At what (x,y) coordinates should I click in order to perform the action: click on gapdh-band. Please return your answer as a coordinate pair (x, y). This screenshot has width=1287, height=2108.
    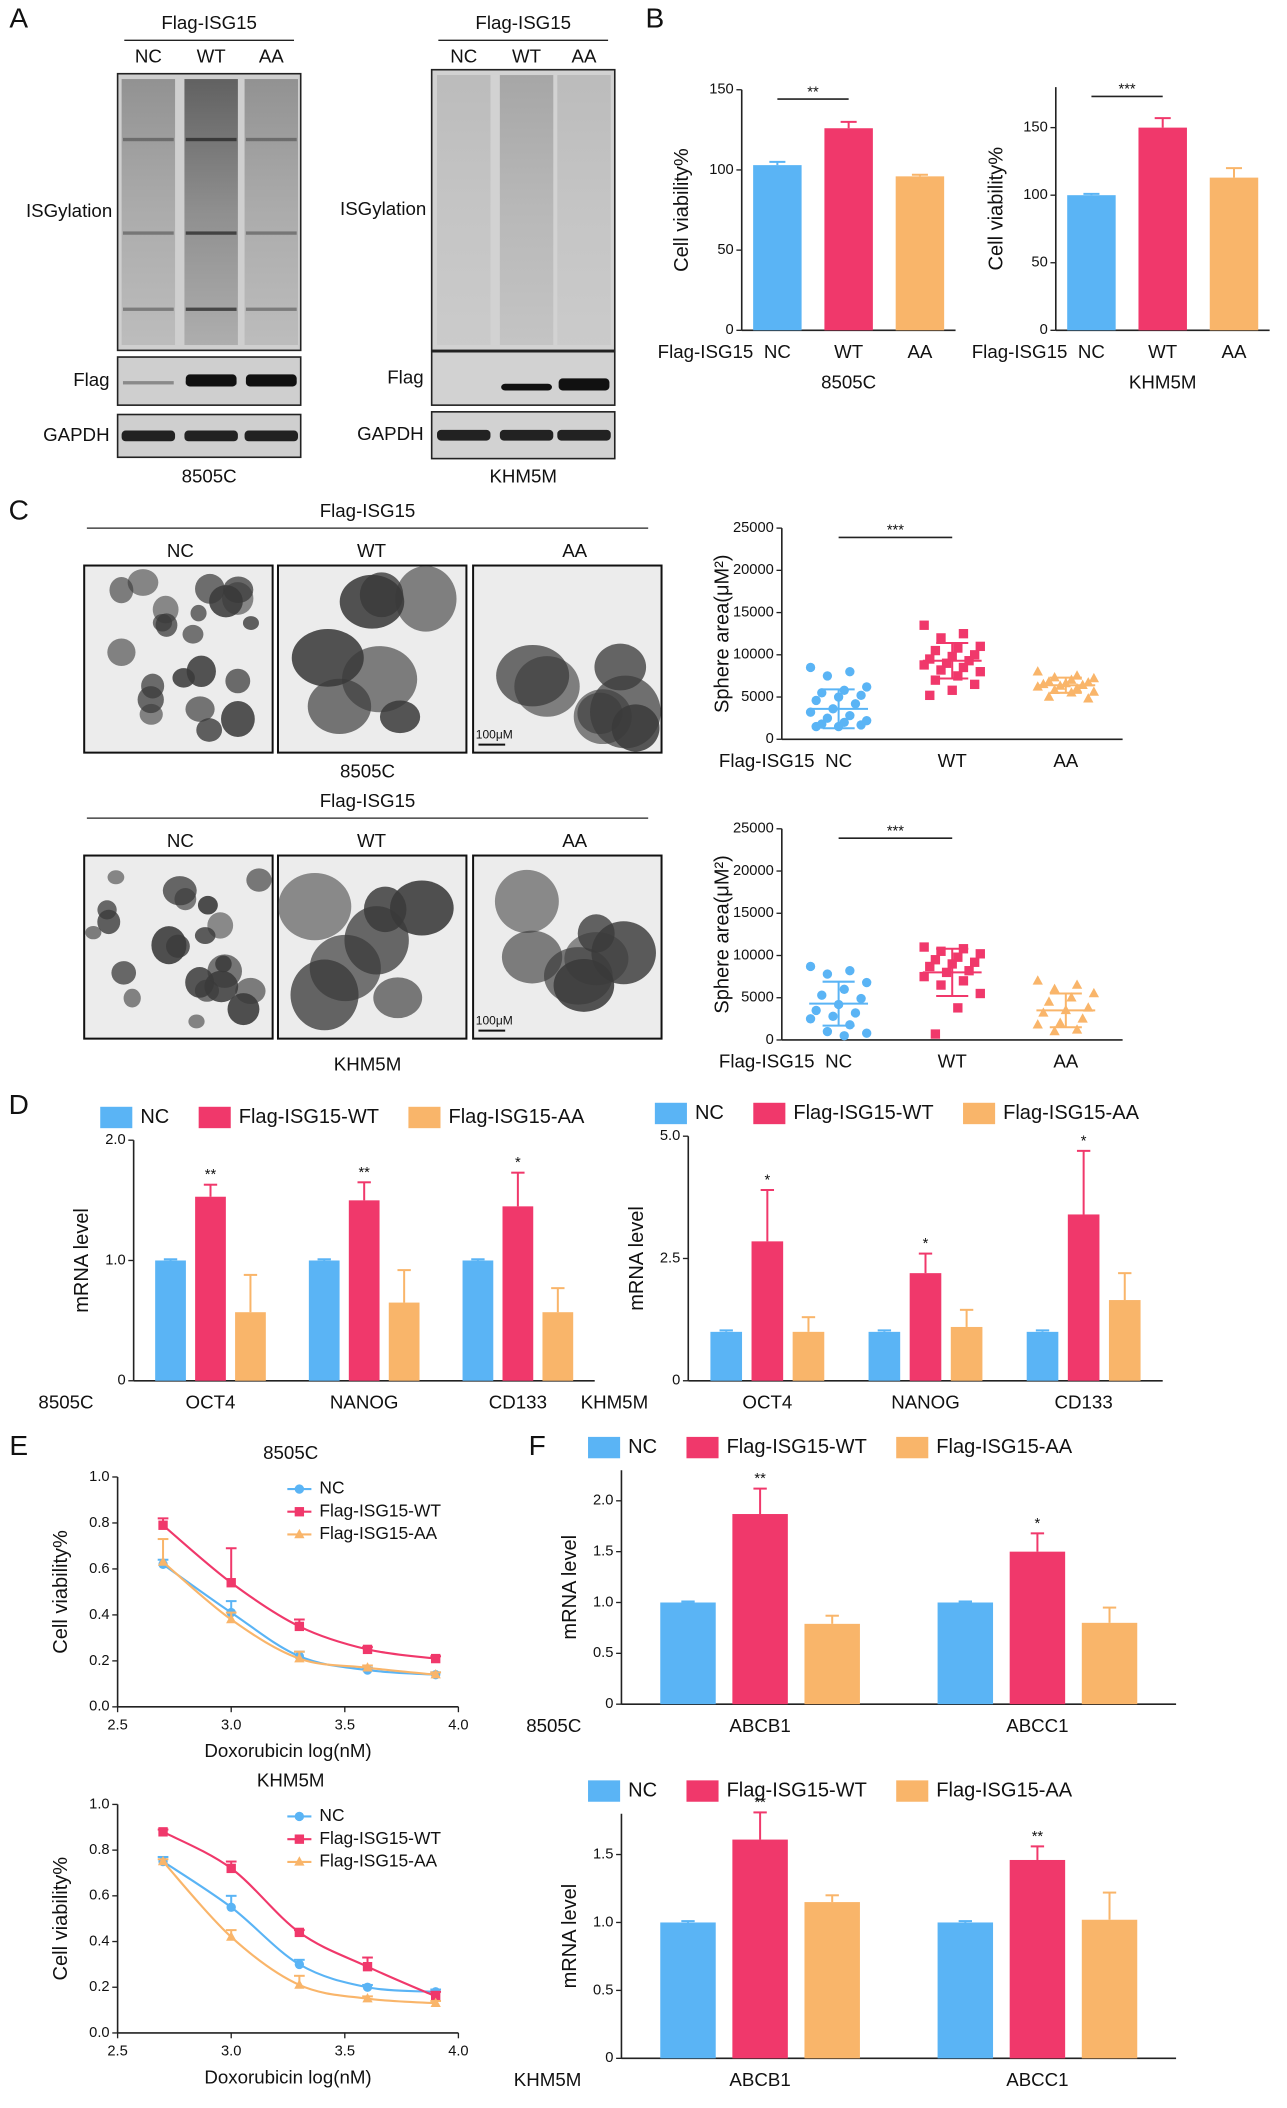
    Looking at the image, I should click on (464, 435).